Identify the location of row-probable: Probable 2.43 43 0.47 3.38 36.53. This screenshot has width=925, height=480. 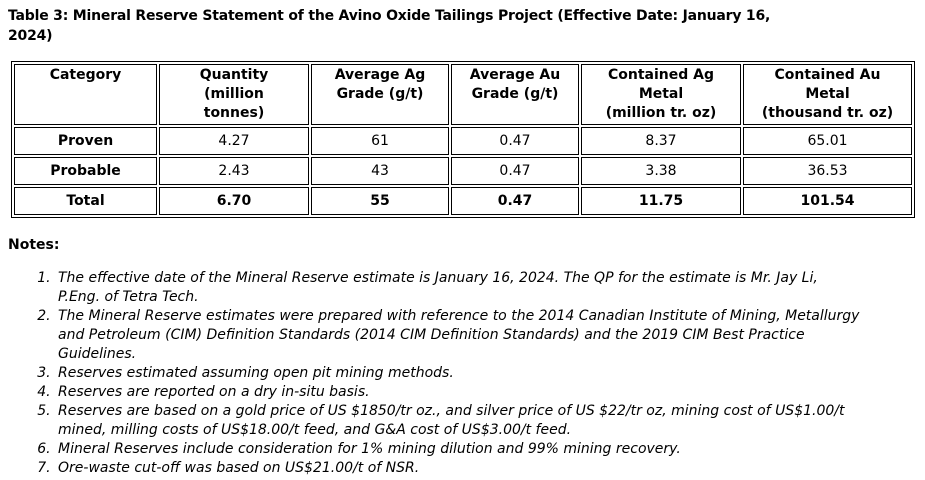
(463, 171).